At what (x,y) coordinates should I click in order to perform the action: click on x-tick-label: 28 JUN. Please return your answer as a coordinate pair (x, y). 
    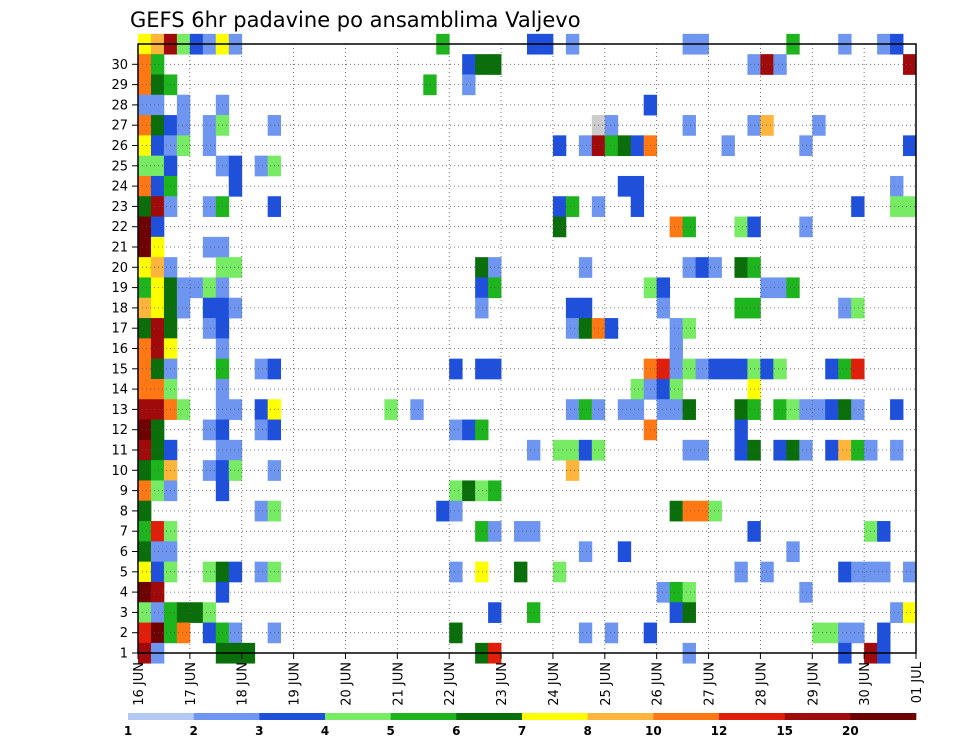
    Looking at the image, I should click on (761, 684).